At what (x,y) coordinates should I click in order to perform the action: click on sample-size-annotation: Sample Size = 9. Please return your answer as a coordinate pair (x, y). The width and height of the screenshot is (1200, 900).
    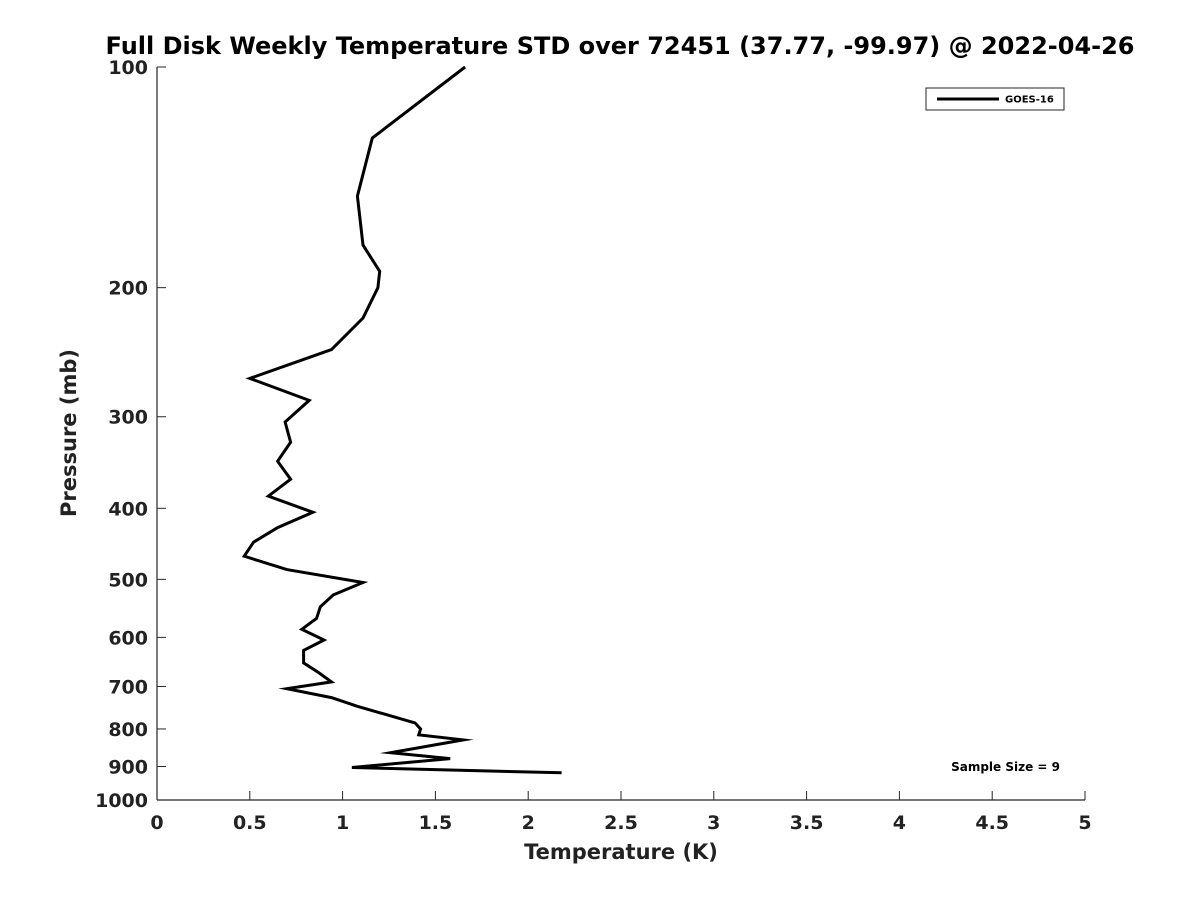
    Looking at the image, I should click on (1005, 767).